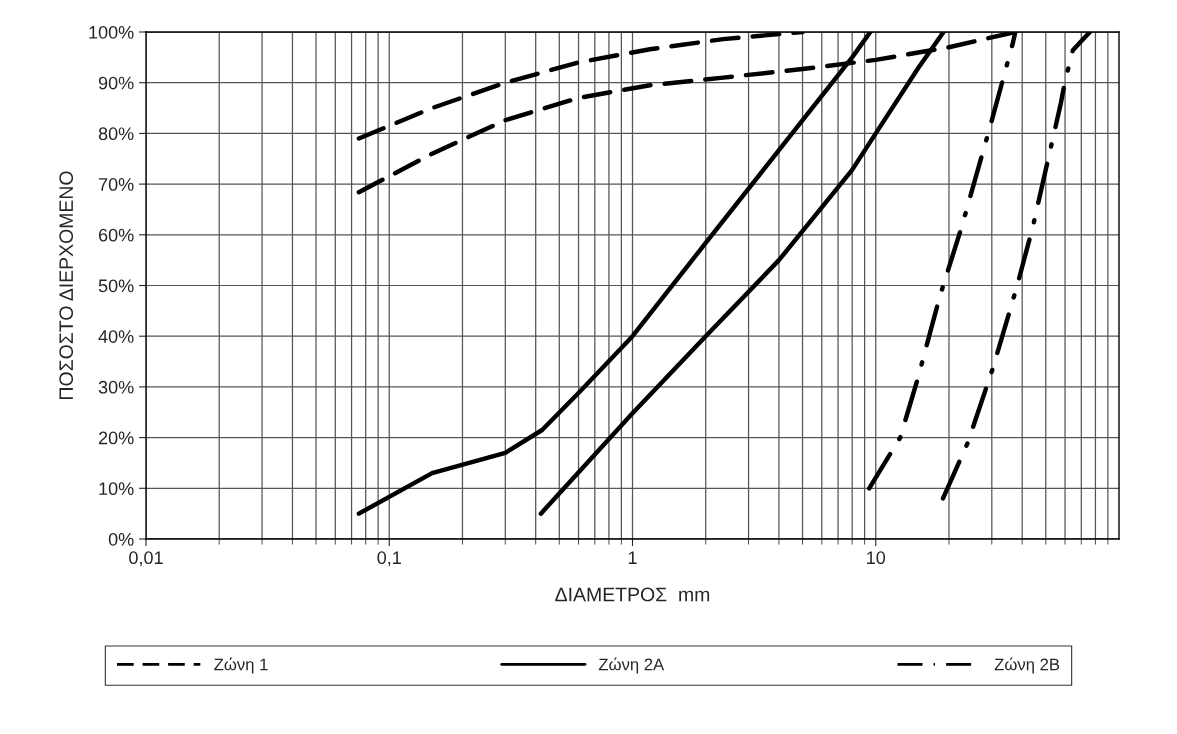 The width and height of the screenshot is (1177, 734). I want to click on x-axis-title: ΔΙΑΜΕΤΡΟΣ mm, so click(632, 594).